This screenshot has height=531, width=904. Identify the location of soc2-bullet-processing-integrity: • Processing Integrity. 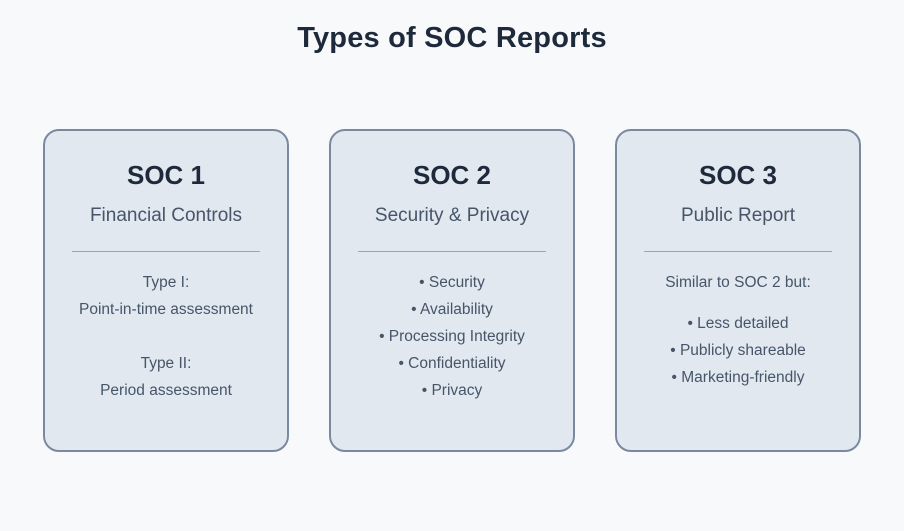
(452, 336).